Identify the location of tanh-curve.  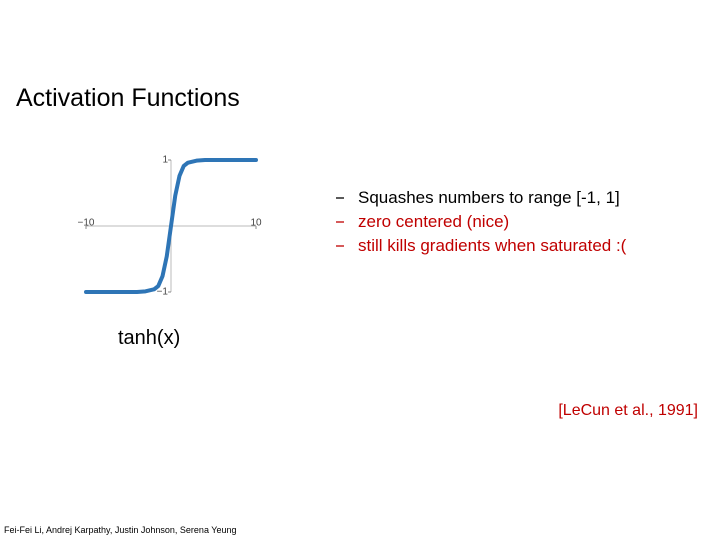
(171, 226).